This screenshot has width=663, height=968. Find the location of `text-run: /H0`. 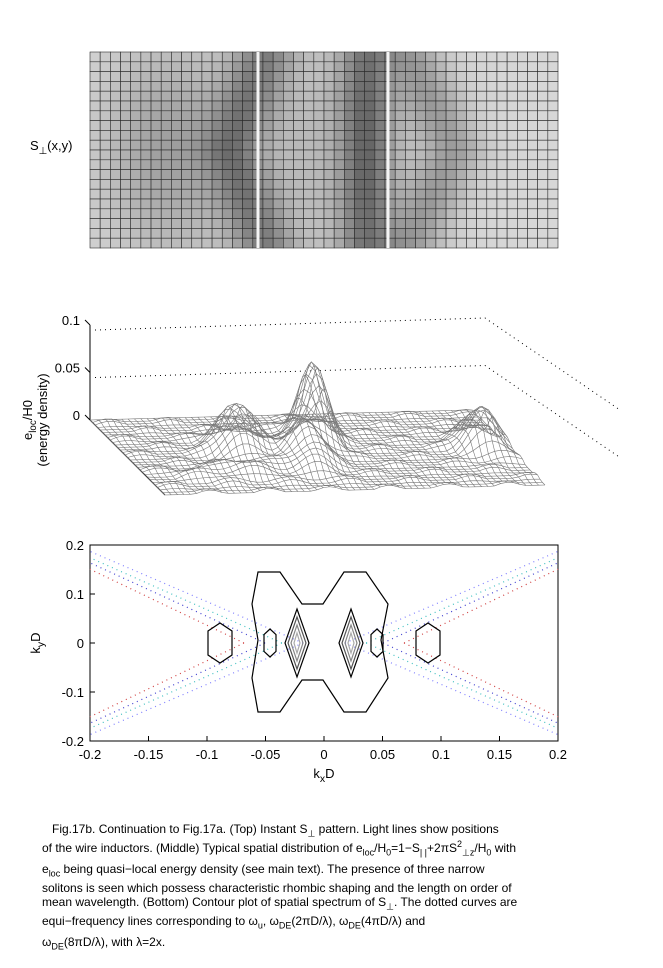

text-run: /H0 is located at coordinates (27, 410).